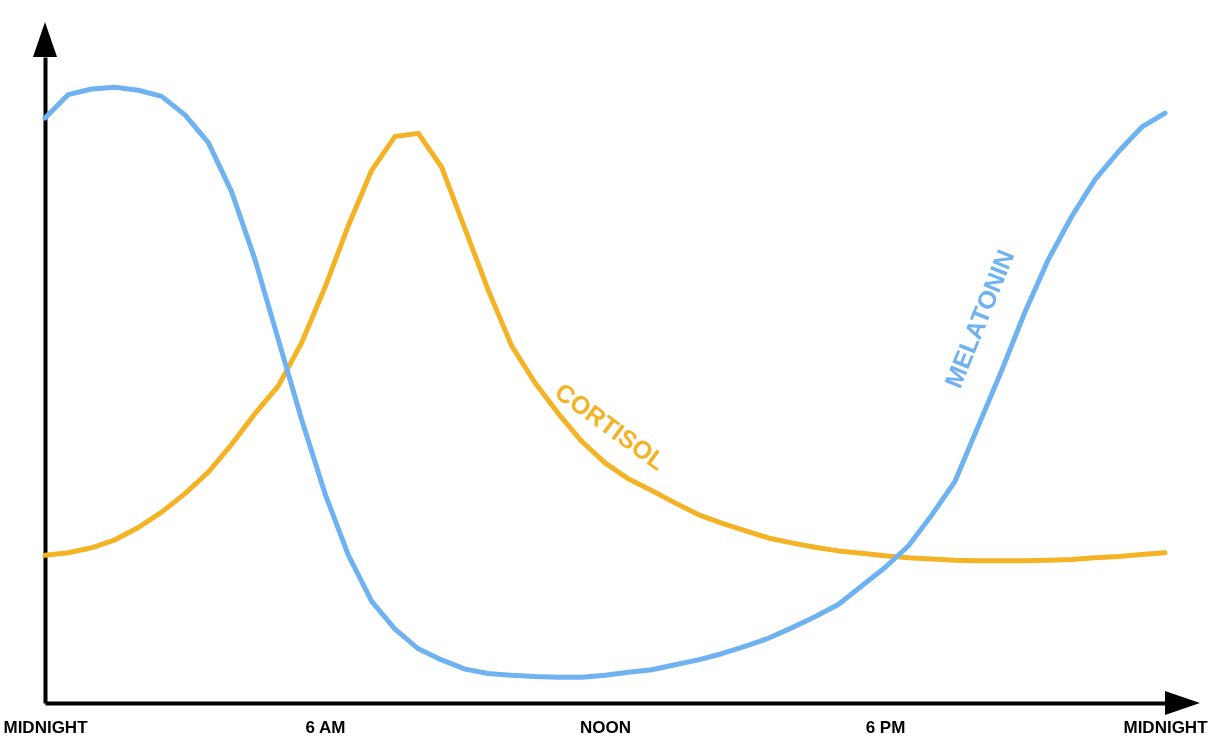 The height and width of the screenshot is (756, 1216). Describe the element at coordinates (885, 727) in the screenshot. I see `x-tick-label: 6 PM` at that location.